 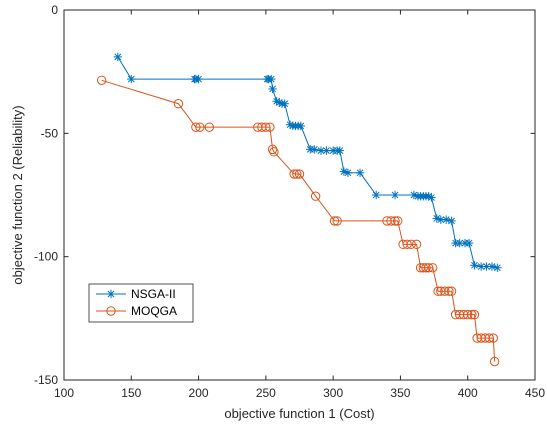 What do you see at coordinates (535, 393) in the screenshot?
I see `x-tick-label: 450` at bounding box center [535, 393].